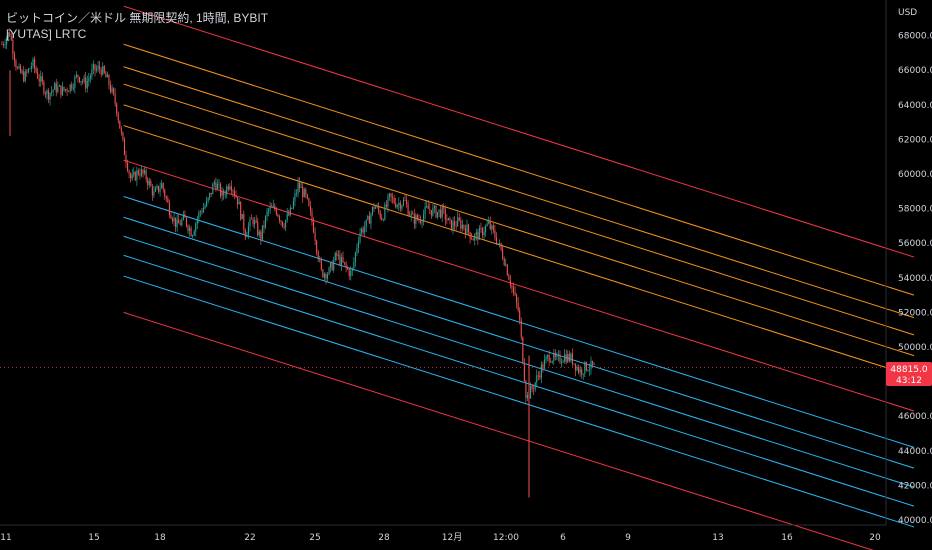 This screenshot has height=550, width=932. Describe the element at coordinates (137, 18) in the screenshot. I see `symbol-title: ビットコイン／米ドル 無期限契約, 1時間, BYBIT` at that location.